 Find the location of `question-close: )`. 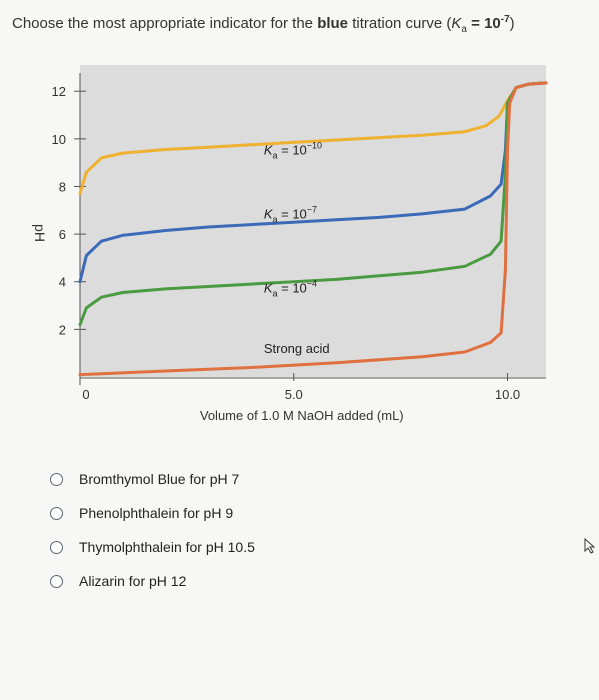

question-close: ) is located at coordinates (512, 23).